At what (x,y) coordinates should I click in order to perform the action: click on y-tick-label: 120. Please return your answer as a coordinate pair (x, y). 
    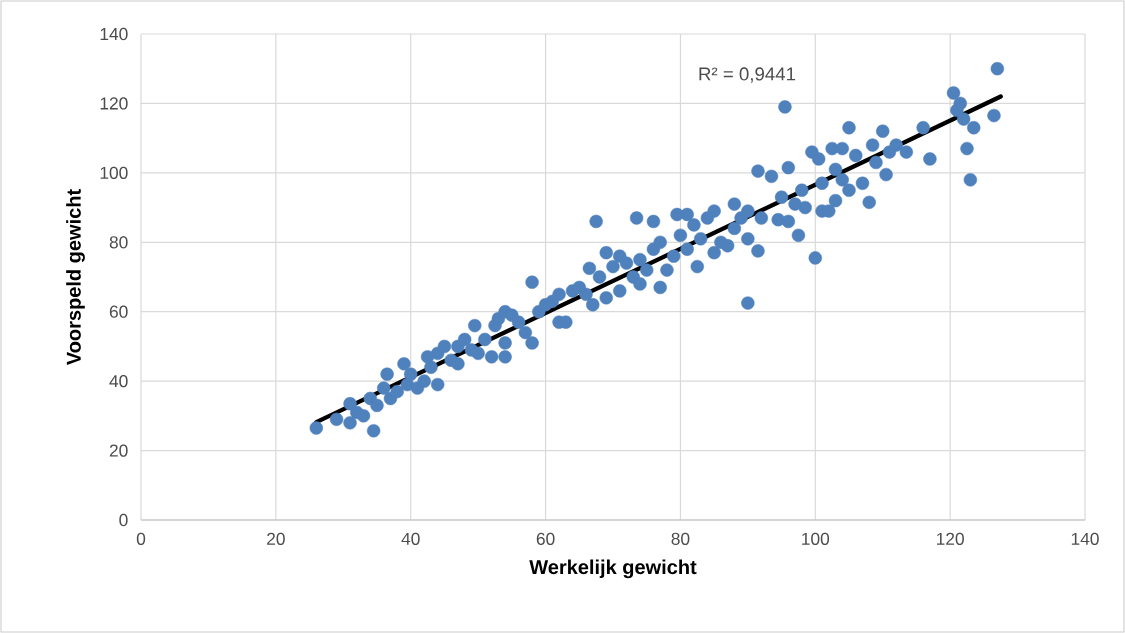
    Looking at the image, I should click on (114, 103).